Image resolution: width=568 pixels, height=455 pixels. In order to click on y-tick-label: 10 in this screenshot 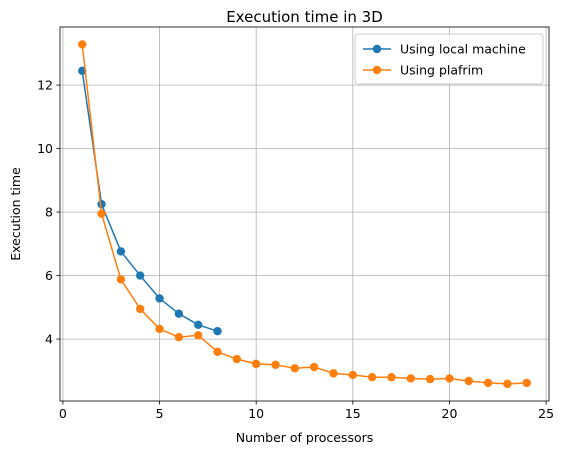, I will do `click(45, 148)`.